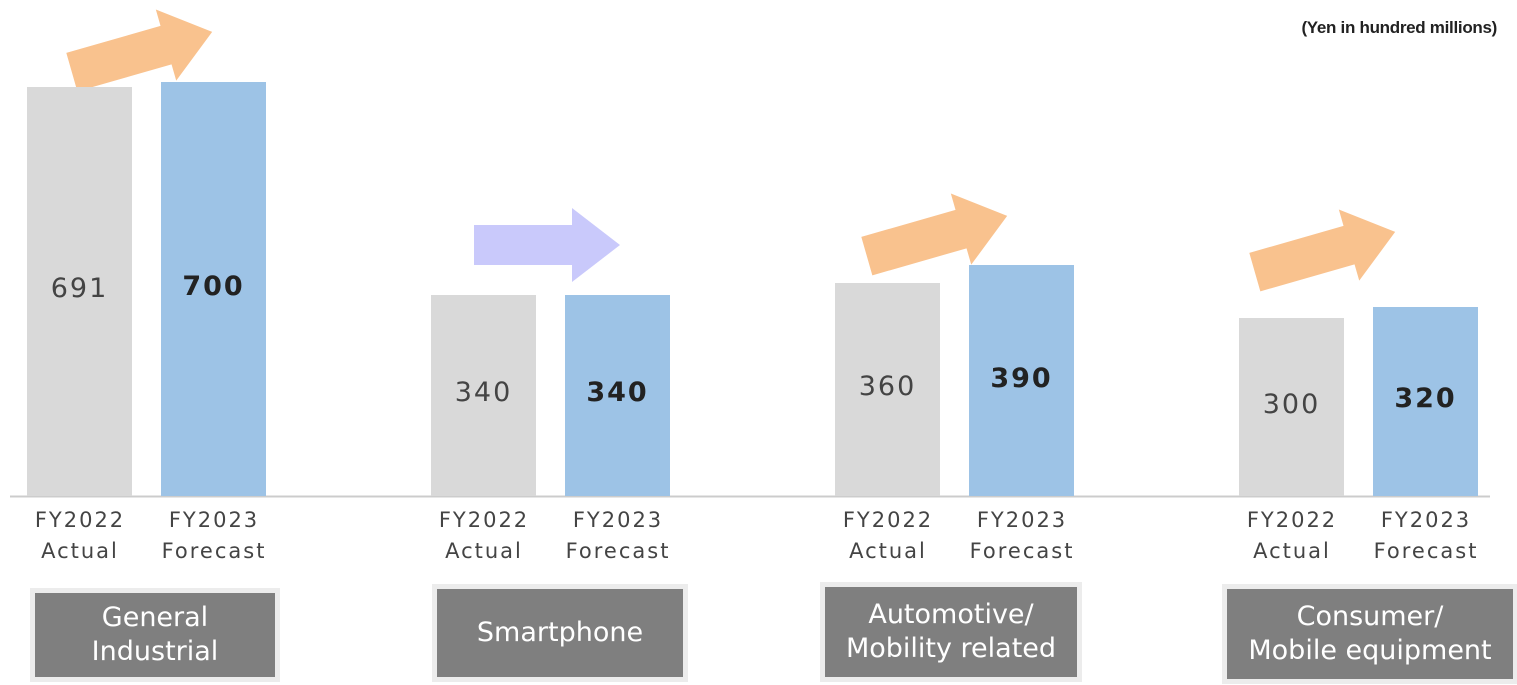 The image size is (1517, 685). I want to click on value-label: 691, so click(79, 289).